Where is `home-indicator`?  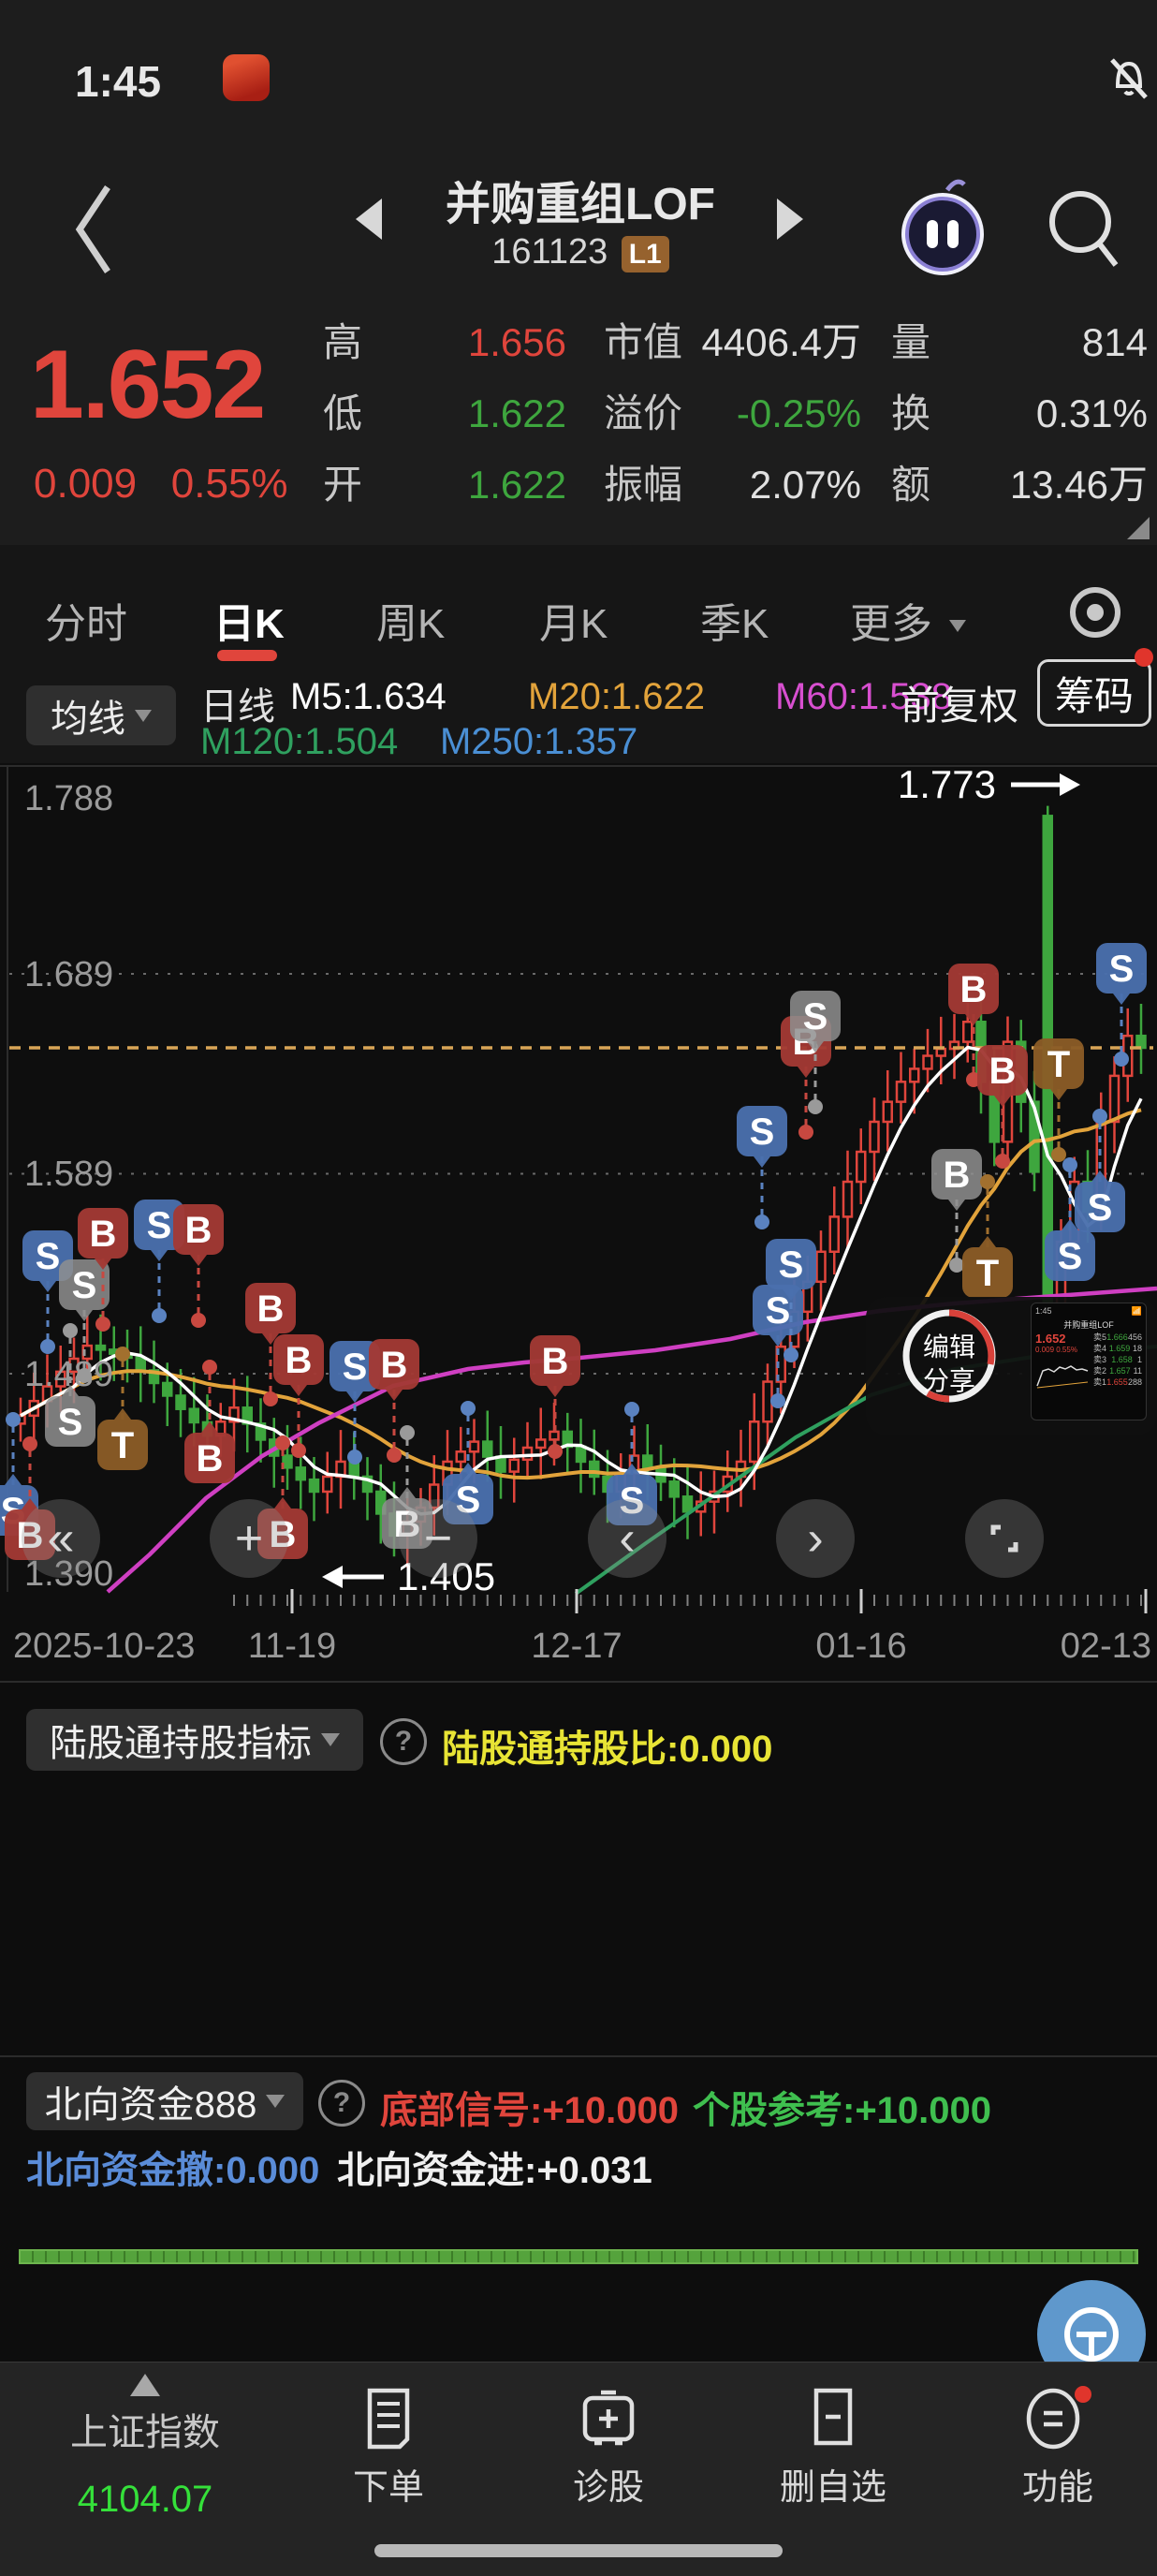 home-indicator is located at coordinates (578, 2550).